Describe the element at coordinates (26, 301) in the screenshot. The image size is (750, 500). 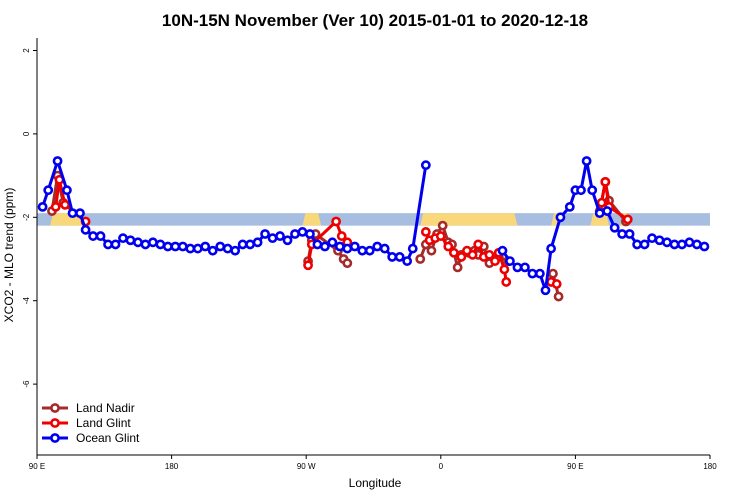
I see `y-tick-label: -4` at that location.